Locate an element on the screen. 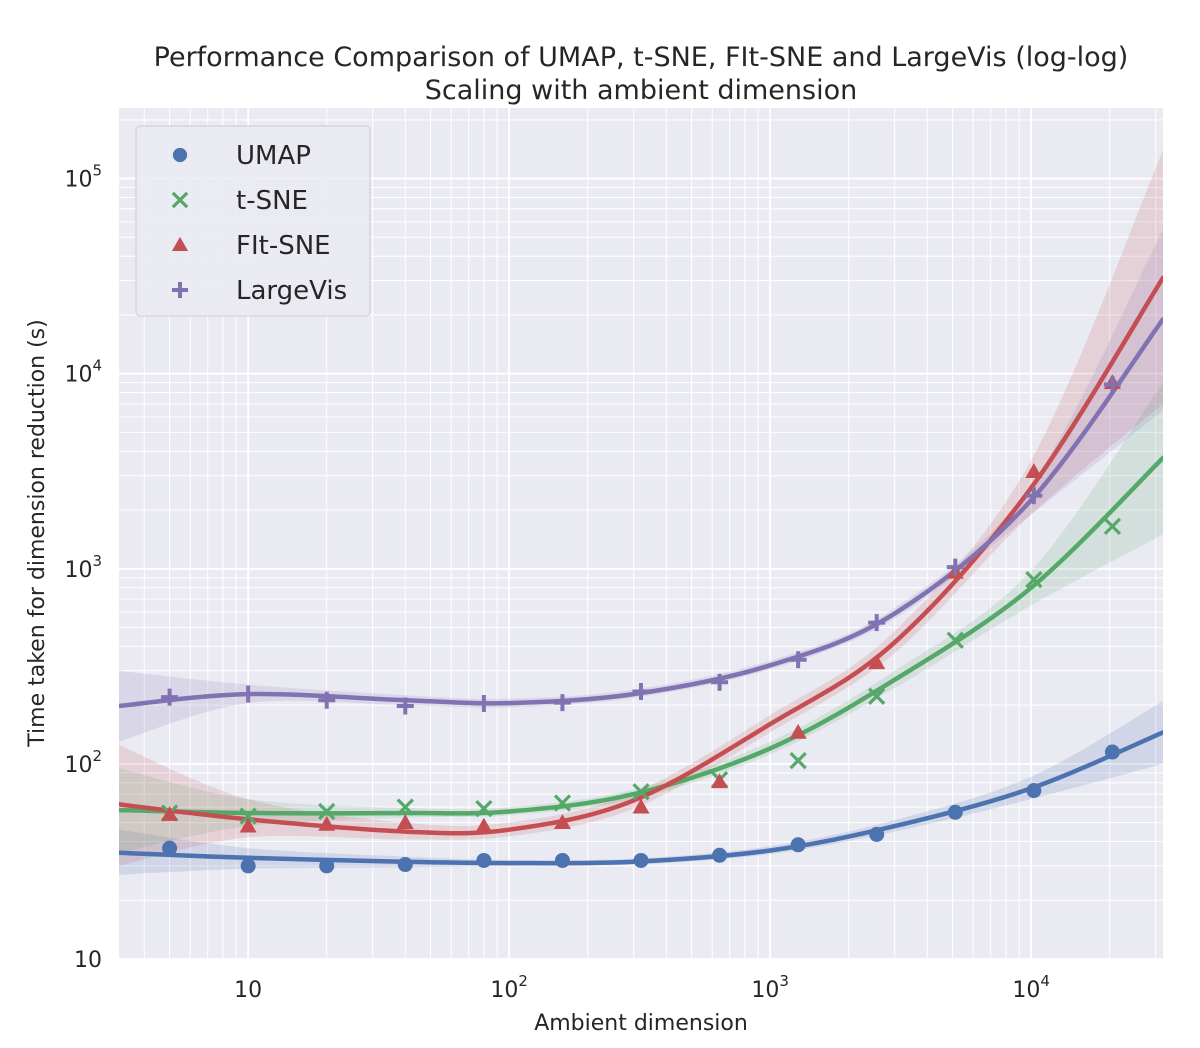 This screenshot has height=1048, width=1200. legend: UMAP t-SNE FIt-SNE LargeVis is located at coordinates (253, 221).